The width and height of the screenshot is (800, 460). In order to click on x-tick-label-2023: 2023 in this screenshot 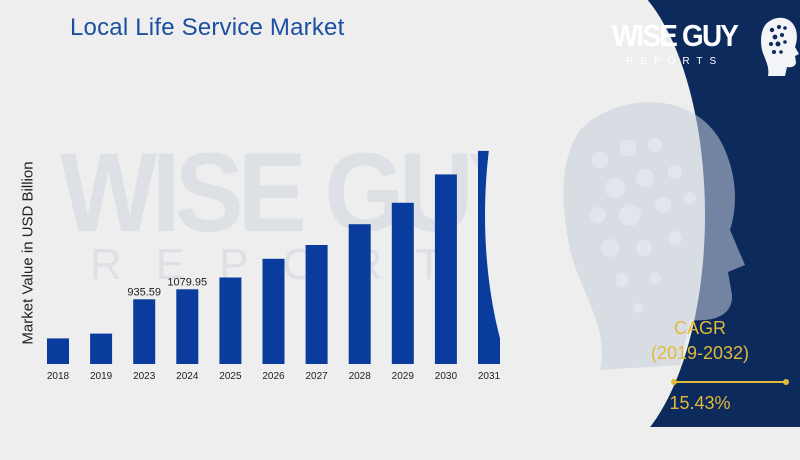, I will do `click(144, 376)`.